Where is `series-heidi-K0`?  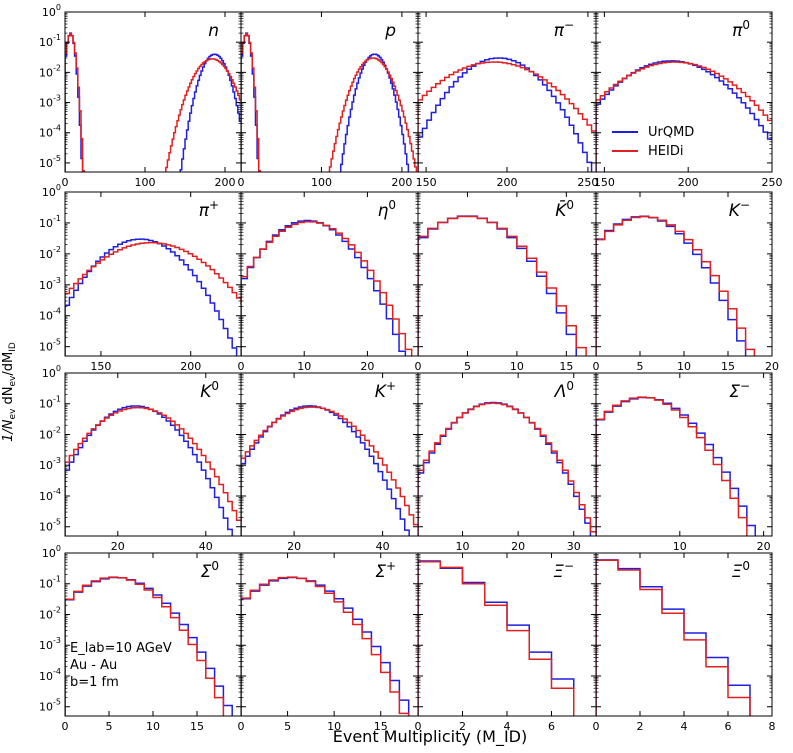 series-heidi-K0 is located at coordinates (153, 471).